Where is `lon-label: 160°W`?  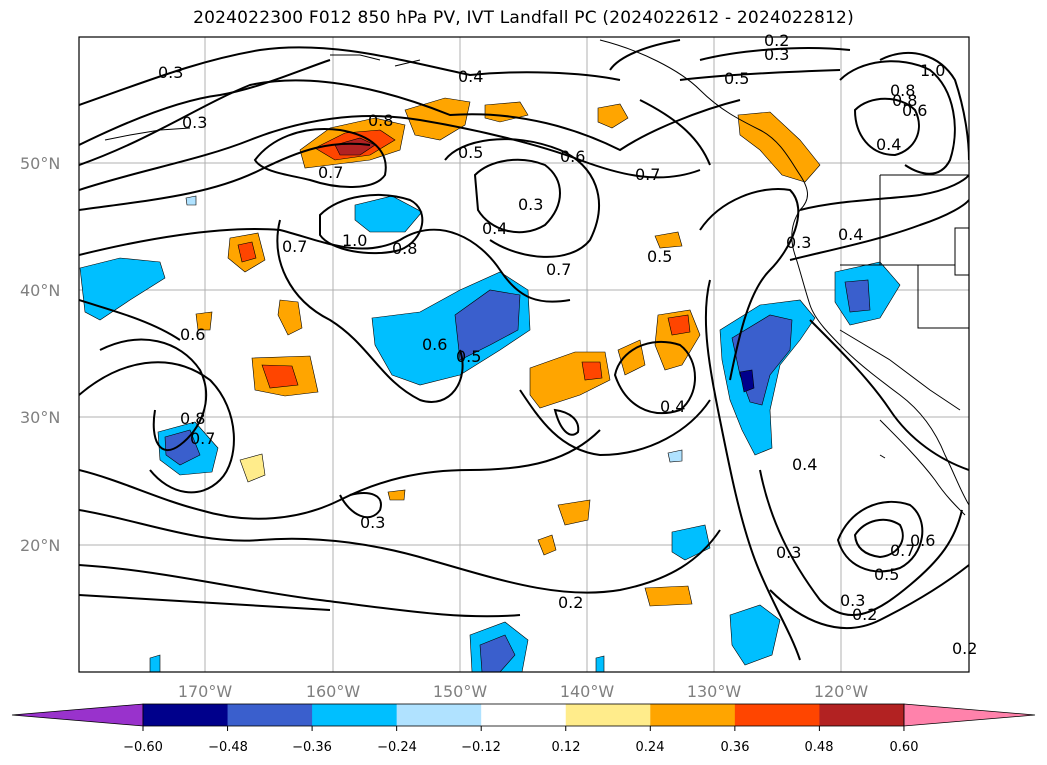 lon-label: 160°W is located at coordinates (333, 691).